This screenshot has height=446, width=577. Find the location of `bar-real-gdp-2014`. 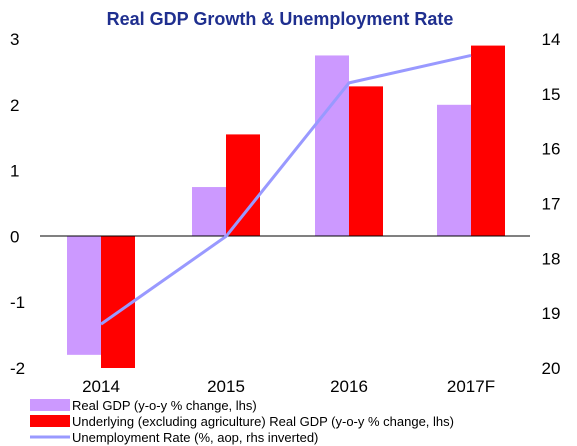

bar-real-gdp-2014 is located at coordinates (84, 295).